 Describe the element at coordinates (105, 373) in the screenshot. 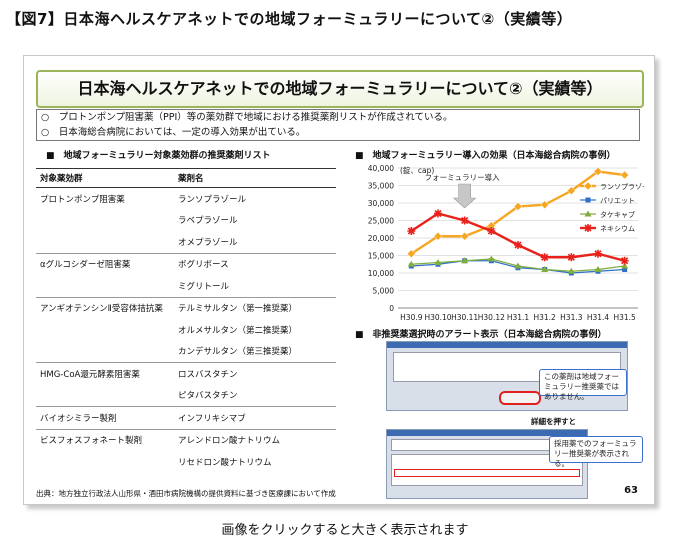

I see `drug-group-cell: HMG-CoA還元酵素阻害薬` at that location.